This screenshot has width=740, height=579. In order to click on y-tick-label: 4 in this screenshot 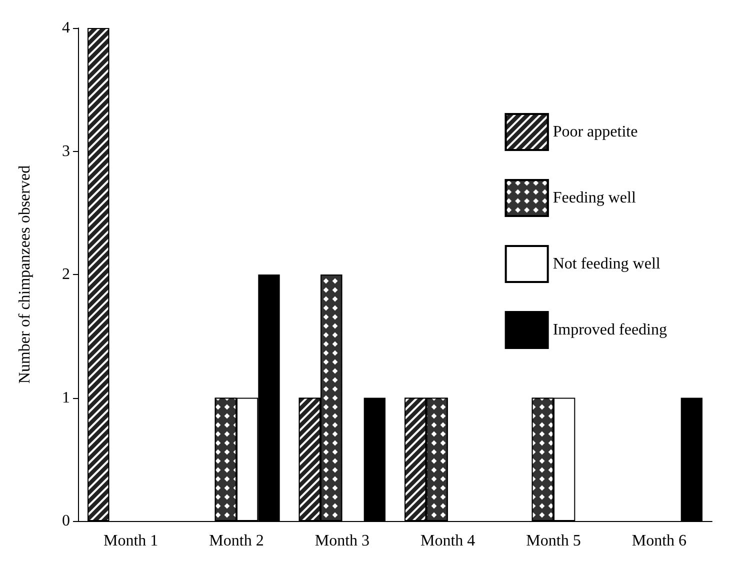, I will do `click(66, 28)`.